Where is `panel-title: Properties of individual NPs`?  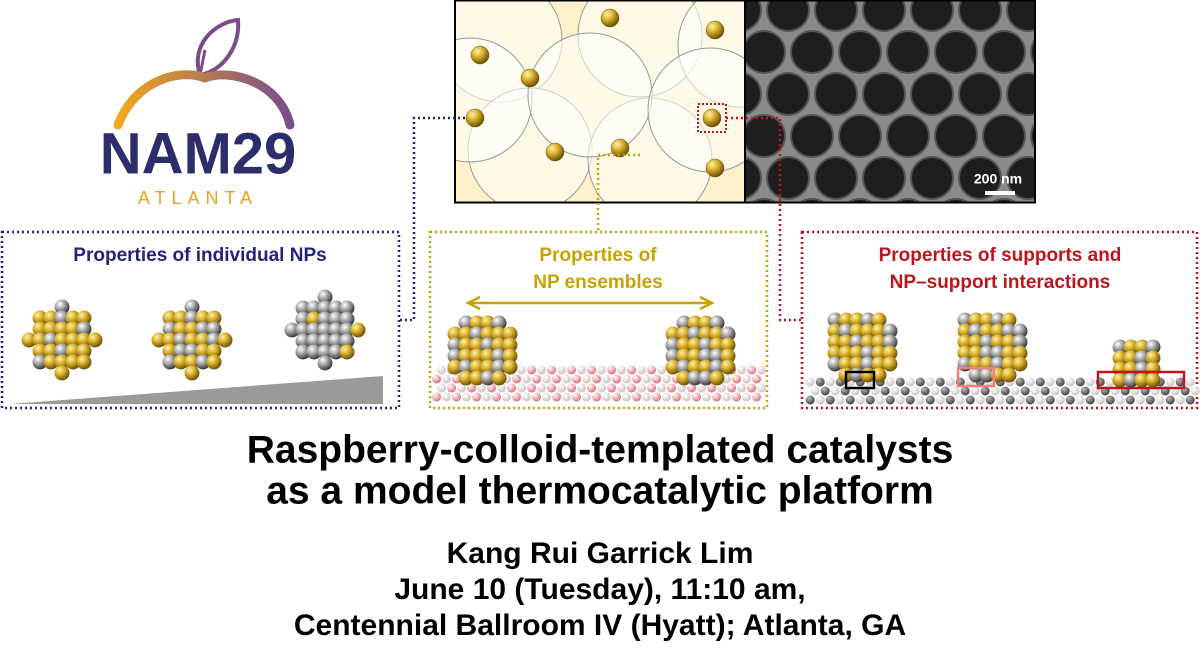 panel-title: Properties of individual NPs is located at coordinates (199, 255).